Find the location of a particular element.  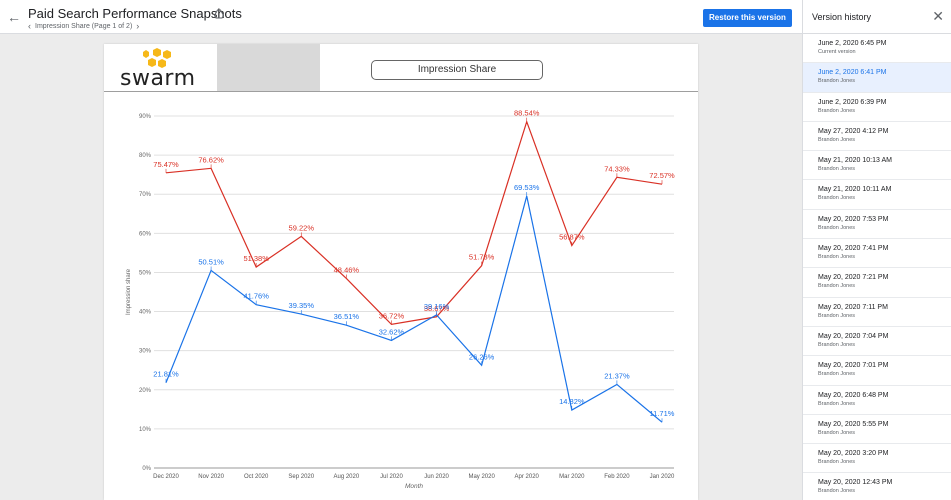

prev-page-chevron-icon: ‹ is located at coordinates (29, 26).